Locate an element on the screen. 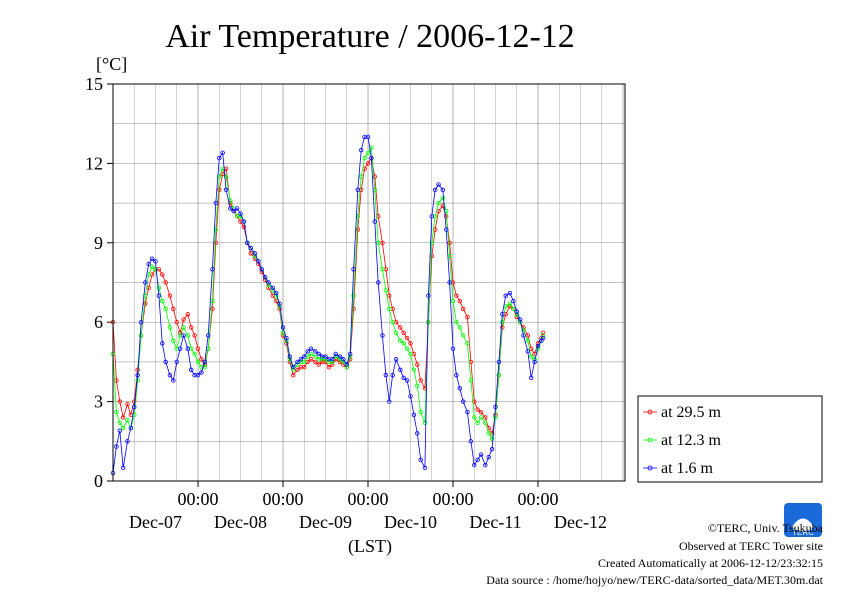 This screenshot has height=595, width=842. y-tick-label: 3 is located at coordinates (98, 402).